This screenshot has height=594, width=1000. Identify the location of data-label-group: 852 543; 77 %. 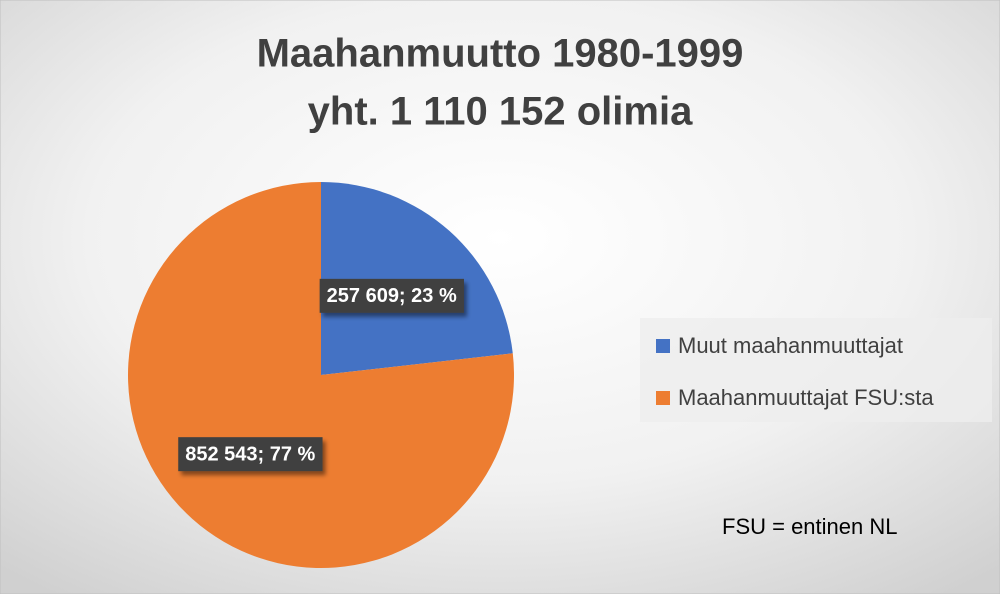
(250, 454).